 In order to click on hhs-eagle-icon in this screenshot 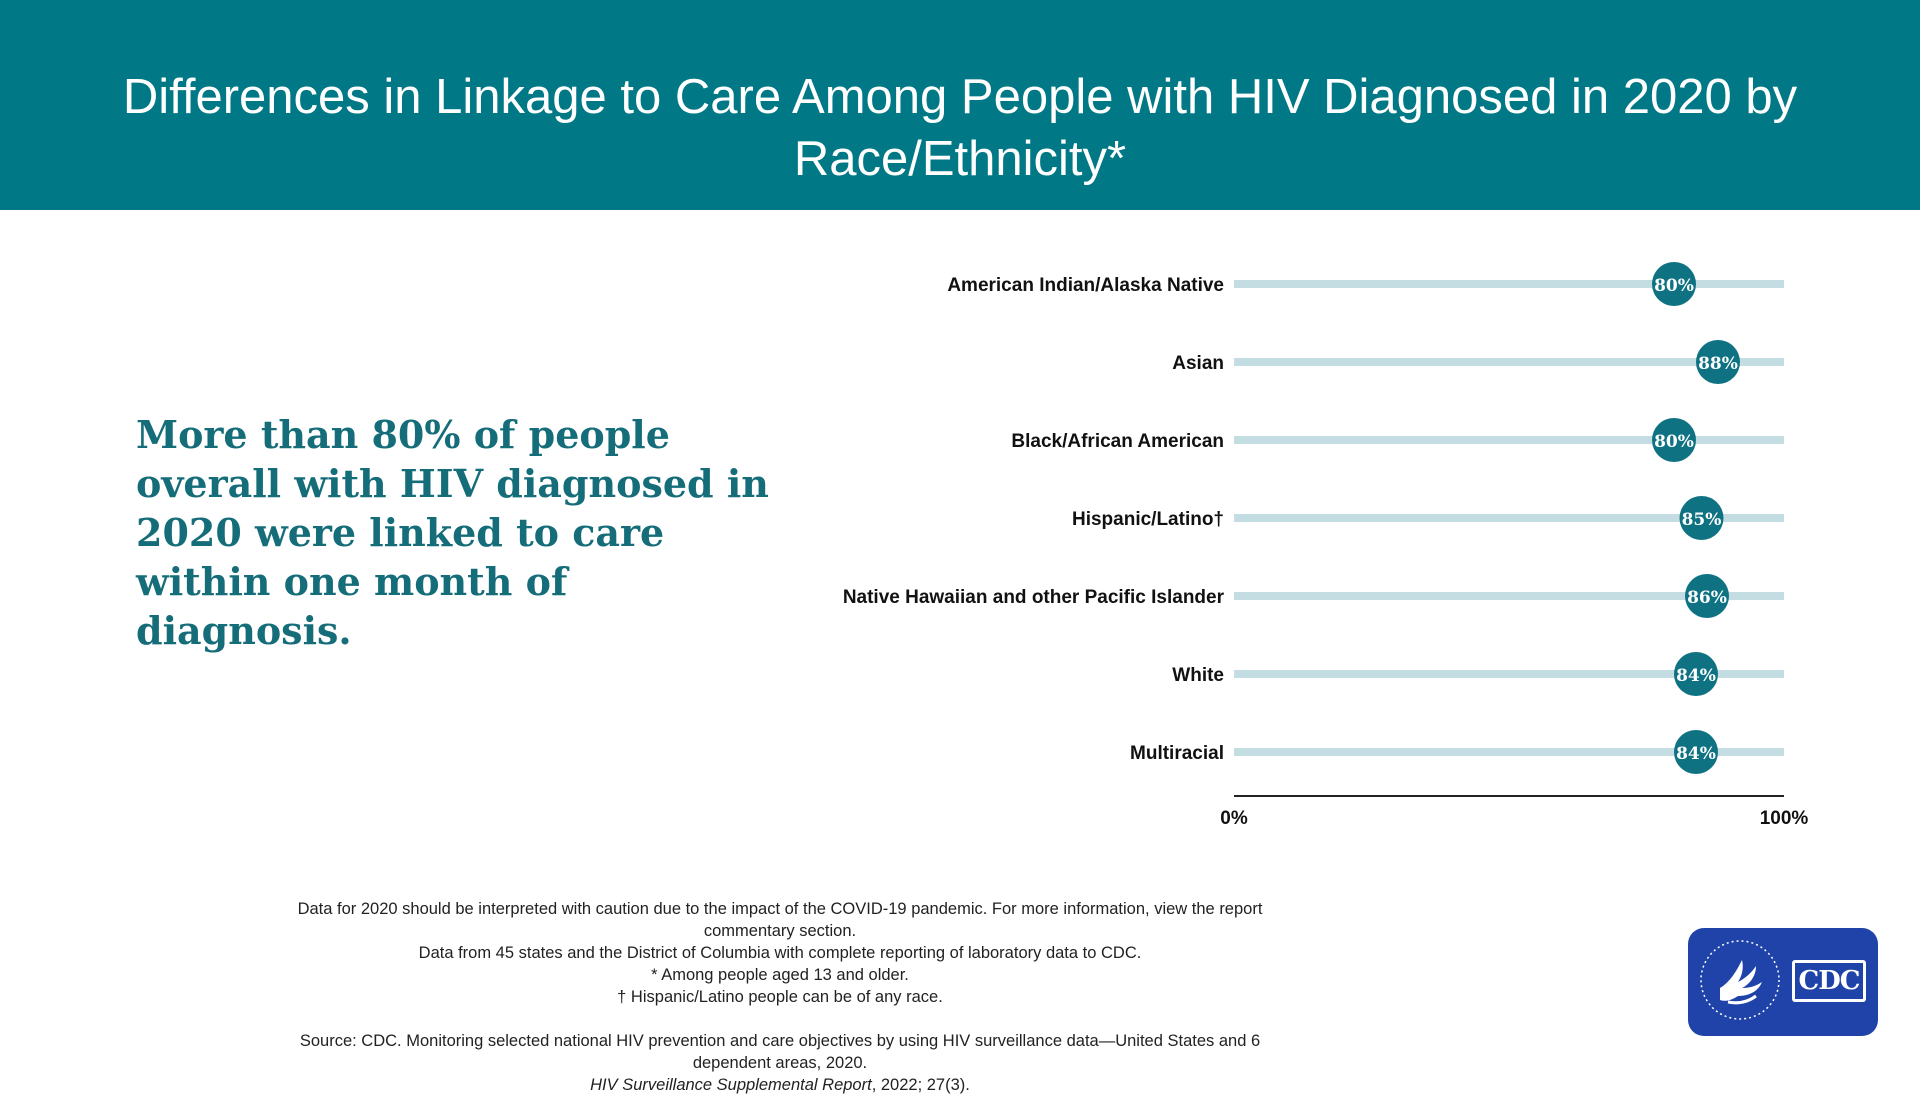, I will do `click(1740, 980)`.